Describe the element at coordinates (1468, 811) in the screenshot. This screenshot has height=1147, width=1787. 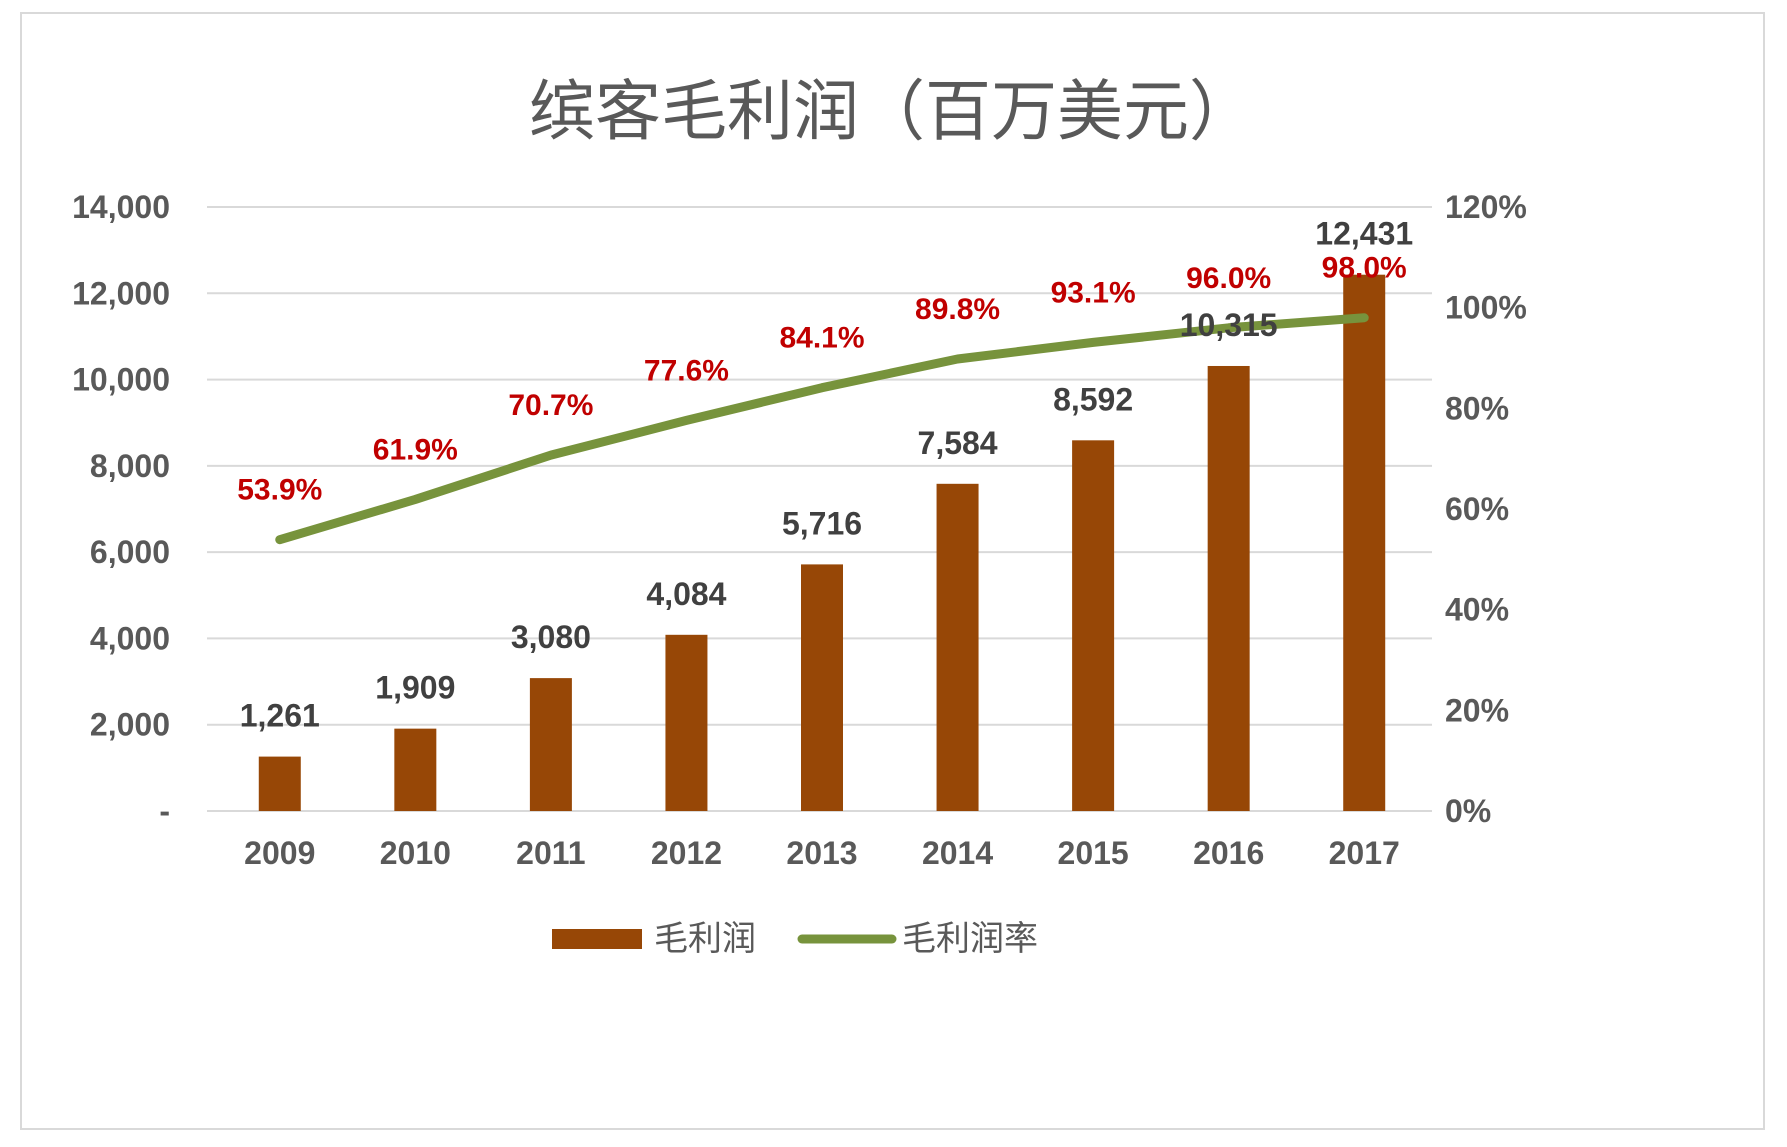
I see `y-right-tick-label: 0%` at that location.